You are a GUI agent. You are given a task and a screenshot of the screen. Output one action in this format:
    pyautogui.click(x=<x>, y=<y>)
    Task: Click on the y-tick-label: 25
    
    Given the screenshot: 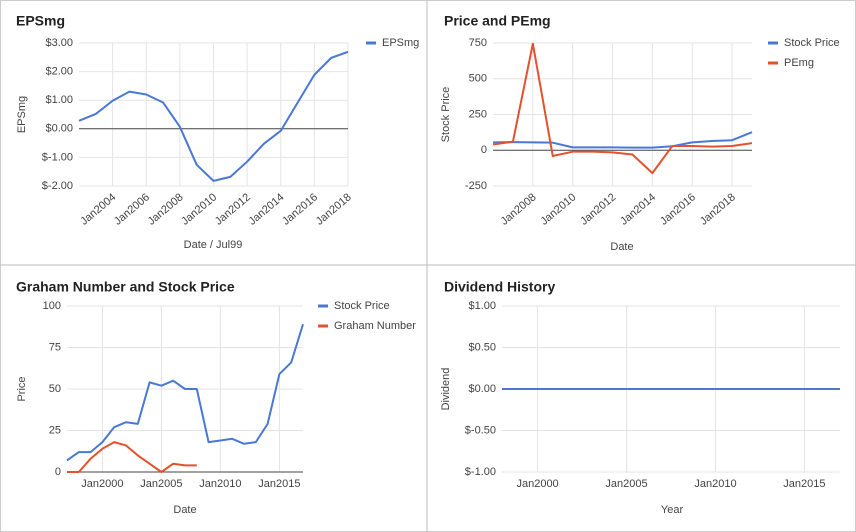 What is the action you would take?
    pyautogui.click(x=55, y=430)
    